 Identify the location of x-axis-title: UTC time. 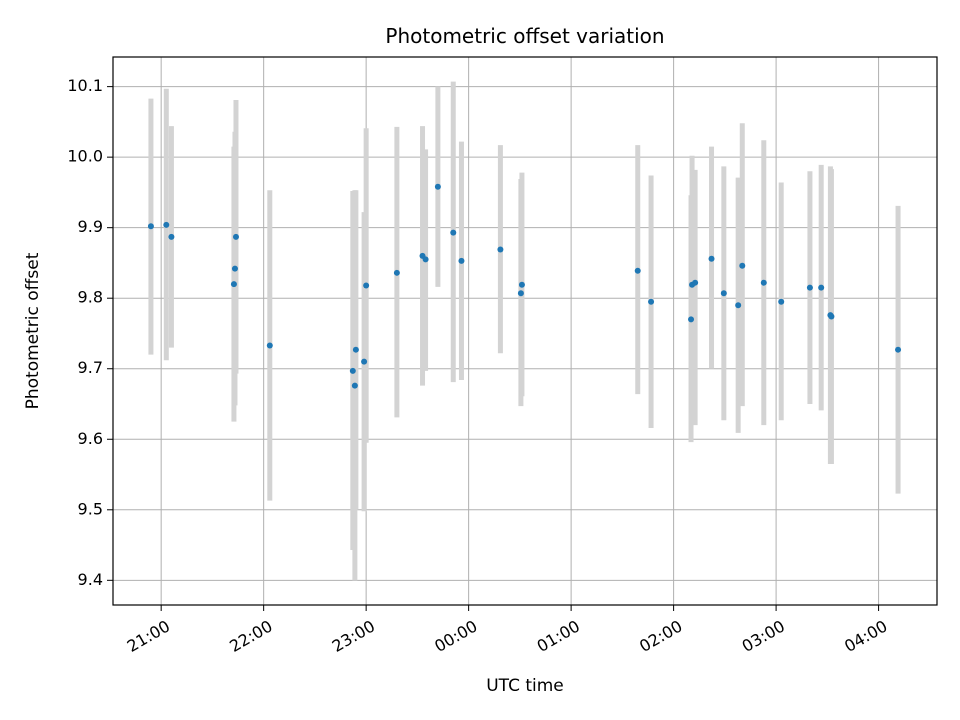
(525, 686).